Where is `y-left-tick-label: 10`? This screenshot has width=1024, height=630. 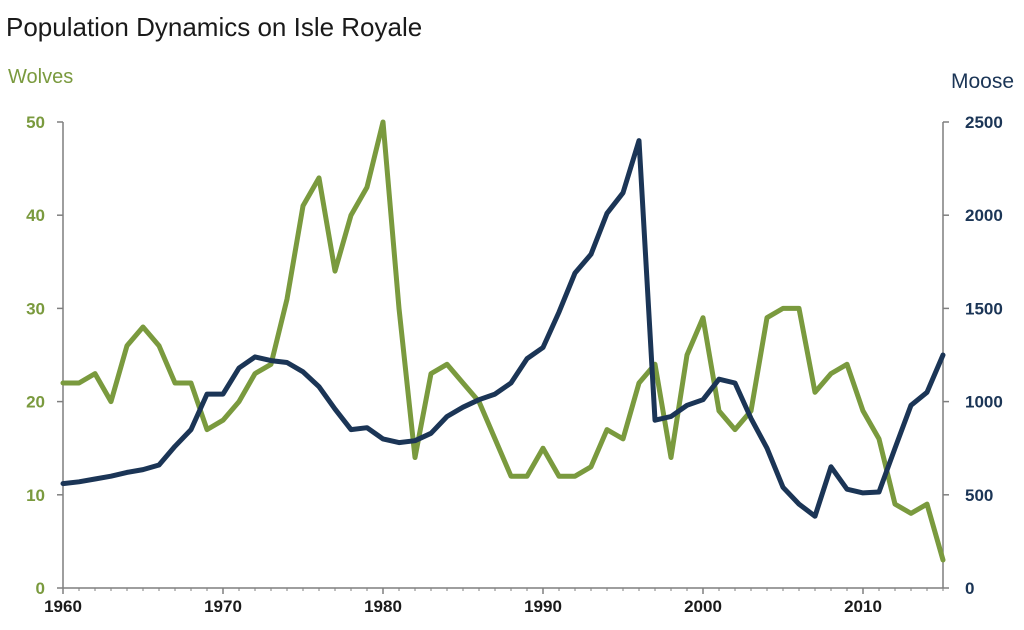 y-left-tick-label: 10 is located at coordinates (35, 495).